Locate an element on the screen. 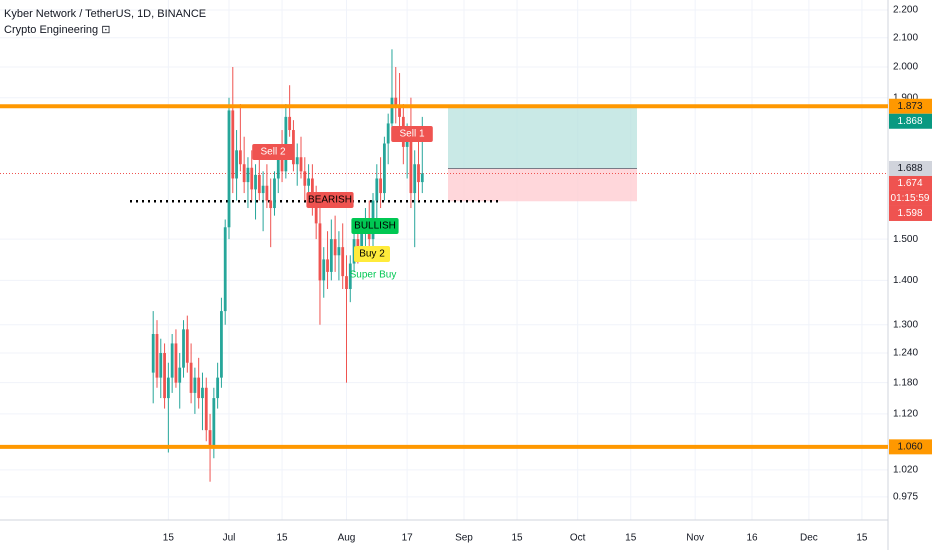 This screenshot has width=932, height=550. signal-label: Sell 1 is located at coordinates (411, 134).